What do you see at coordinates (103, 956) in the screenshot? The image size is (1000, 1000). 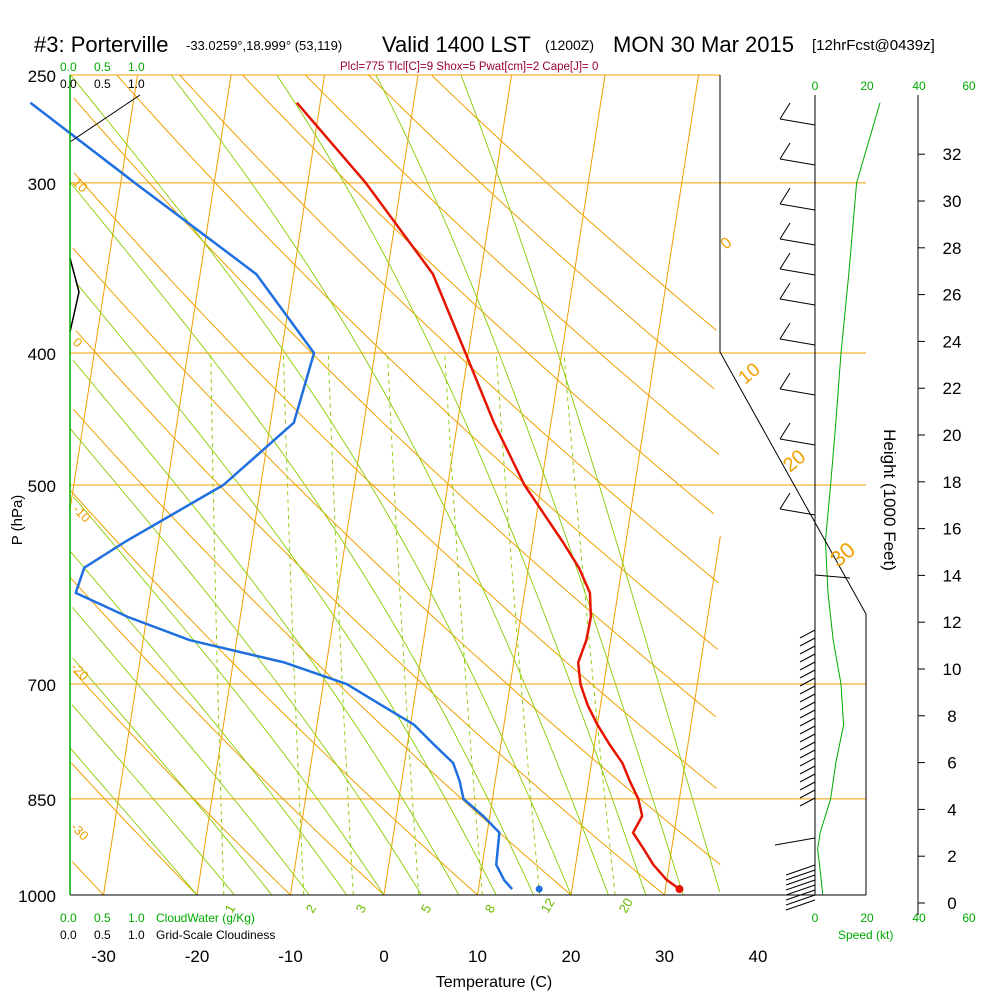 I see `temperature-tick-label: -30` at bounding box center [103, 956].